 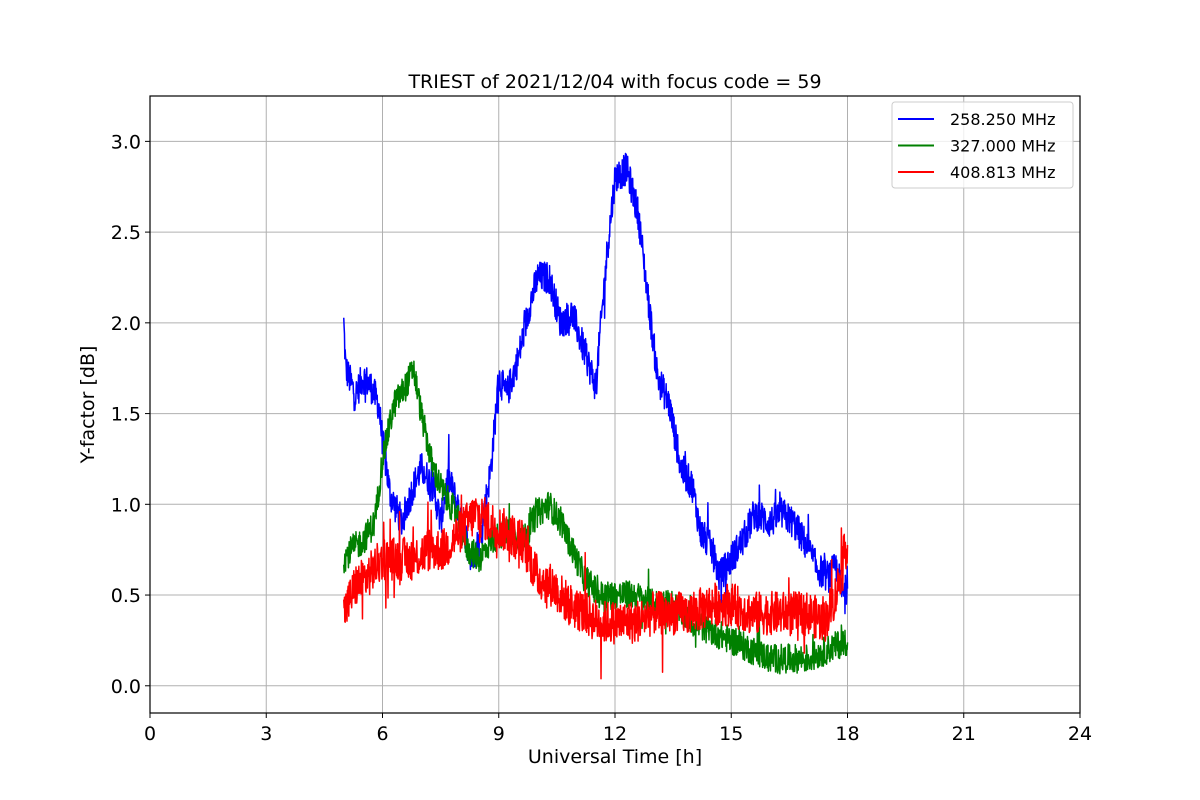 What do you see at coordinates (126, 415) in the screenshot?
I see `y-tick-label: 1.5` at bounding box center [126, 415].